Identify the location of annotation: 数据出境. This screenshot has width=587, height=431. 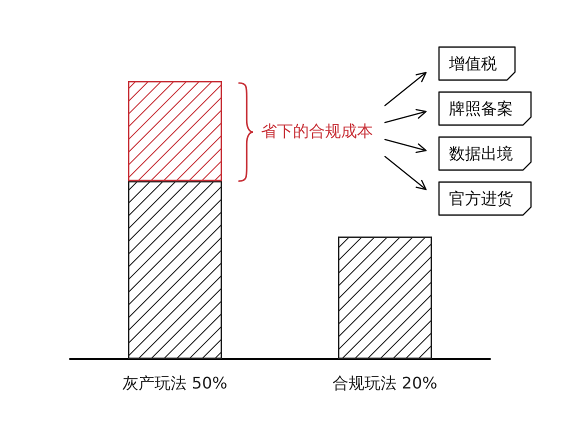
(481, 154).